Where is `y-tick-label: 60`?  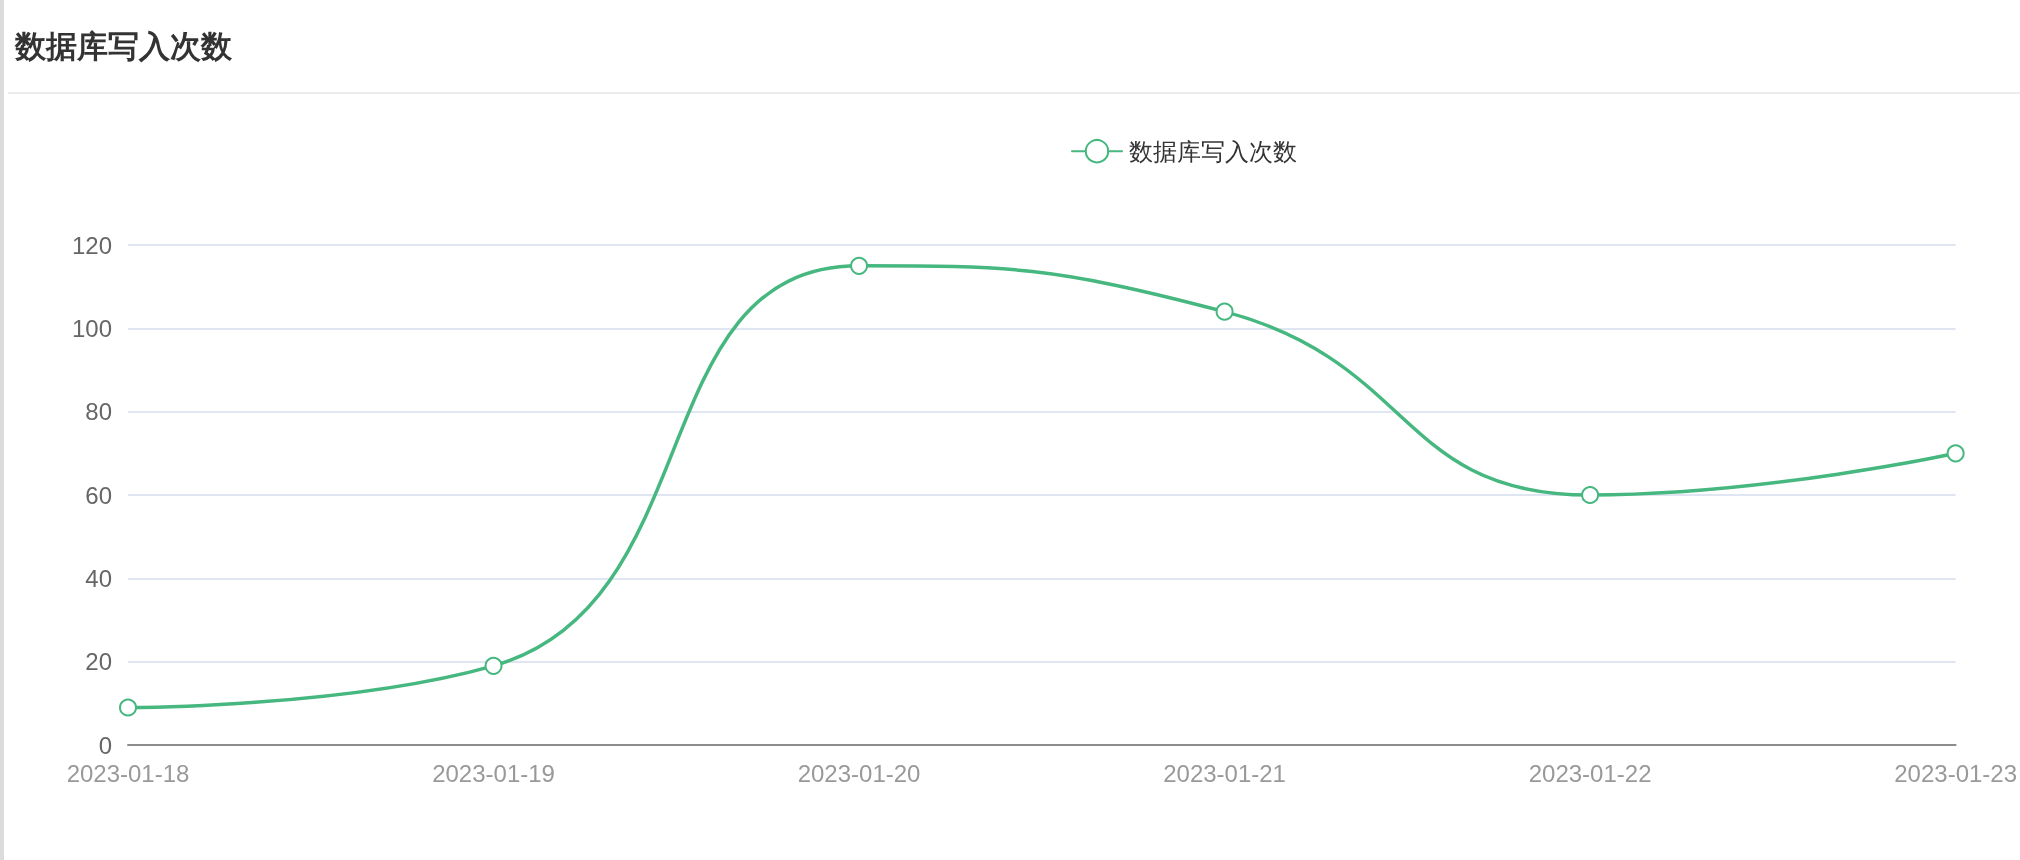
y-tick-label: 60 is located at coordinates (98, 495).